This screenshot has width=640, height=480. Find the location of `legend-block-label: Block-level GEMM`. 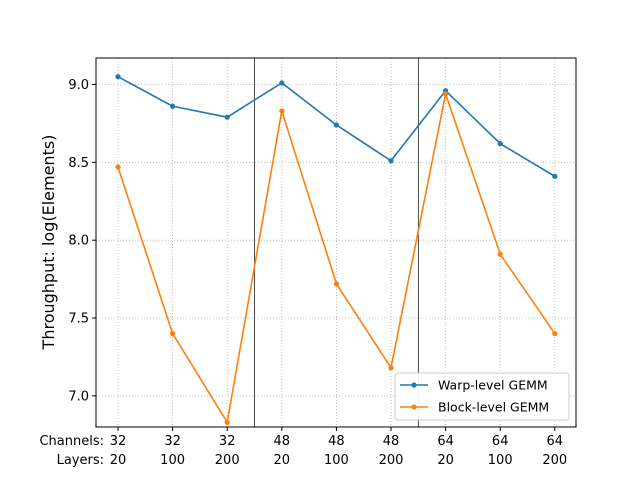

legend-block-label: Block-level GEMM is located at coordinates (493, 407).